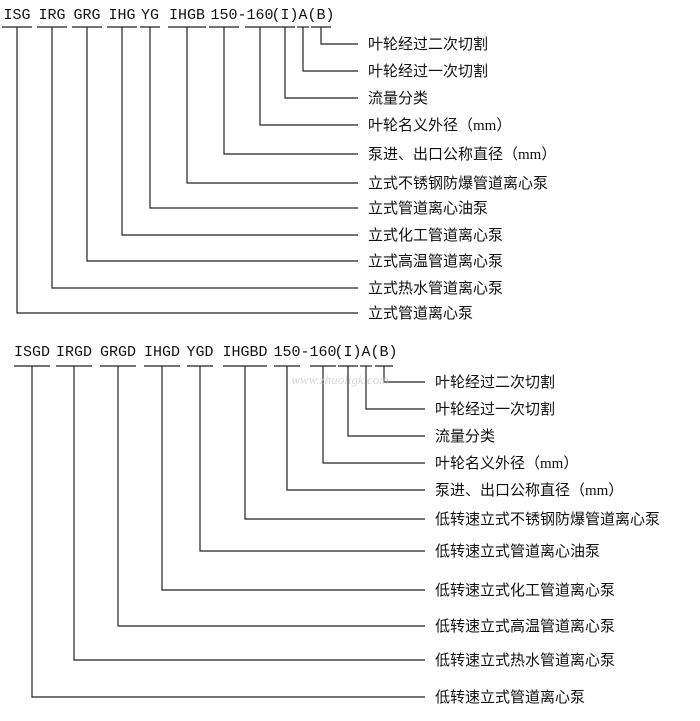  What do you see at coordinates (435, 261) in the screenshot?
I see `designation-label: 立式高温管道离心泵` at bounding box center [435, 261].